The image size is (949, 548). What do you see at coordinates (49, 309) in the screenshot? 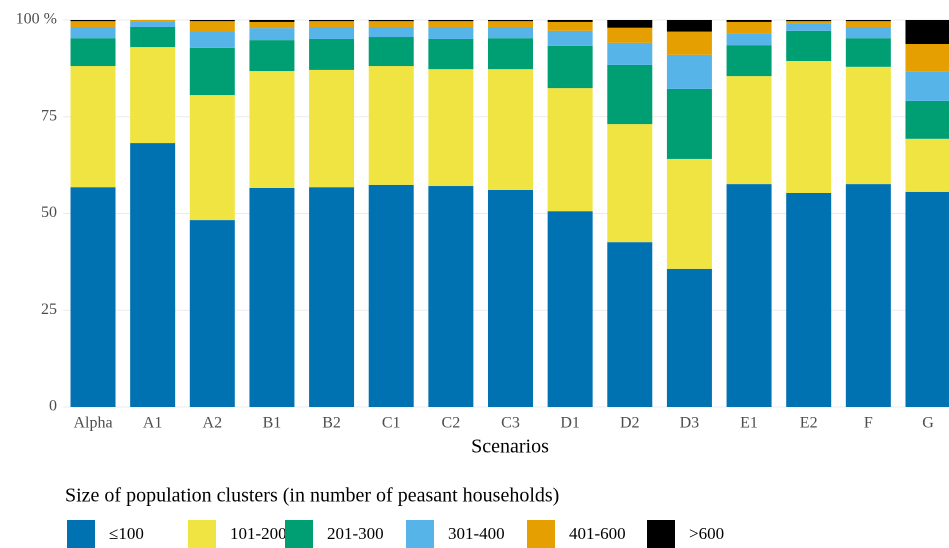
I see `y-tick-label: 25` at bounding box center [49, 309].